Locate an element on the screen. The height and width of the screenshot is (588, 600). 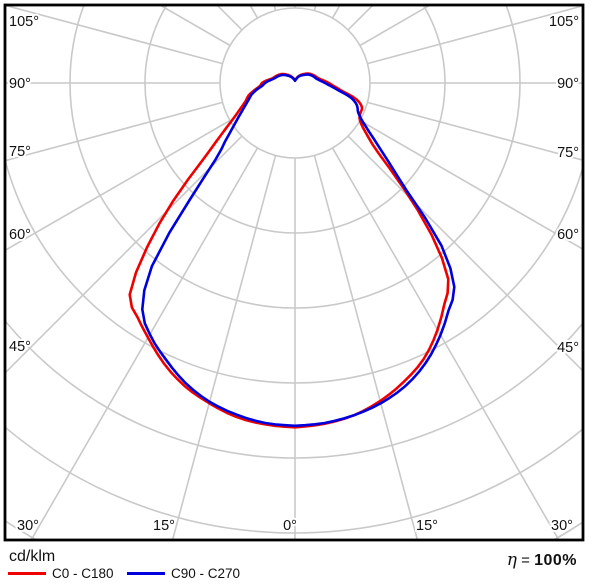
legend-item-c0-c180: C0 - C180 is located at coordinates (61, 573).